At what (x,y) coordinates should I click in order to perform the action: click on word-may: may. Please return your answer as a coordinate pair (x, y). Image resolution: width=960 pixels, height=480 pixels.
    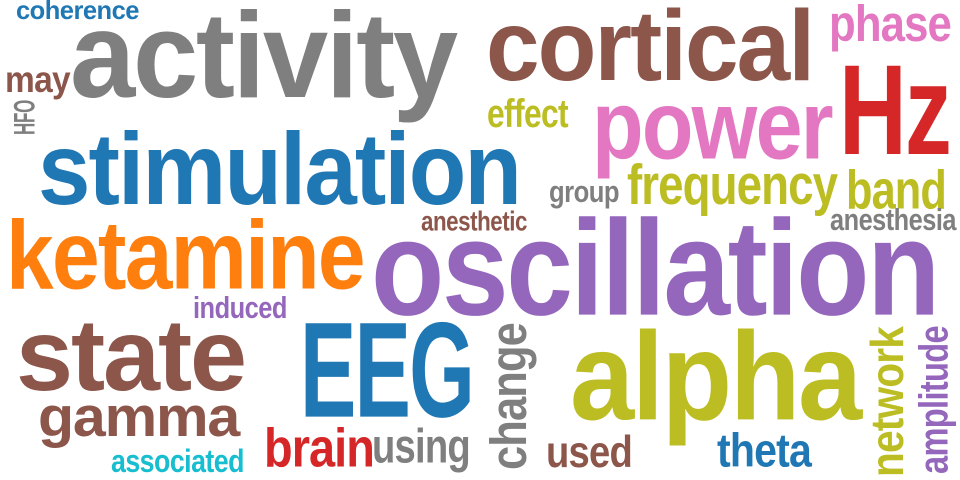
    Looking at the image, I should click on (38, 79).